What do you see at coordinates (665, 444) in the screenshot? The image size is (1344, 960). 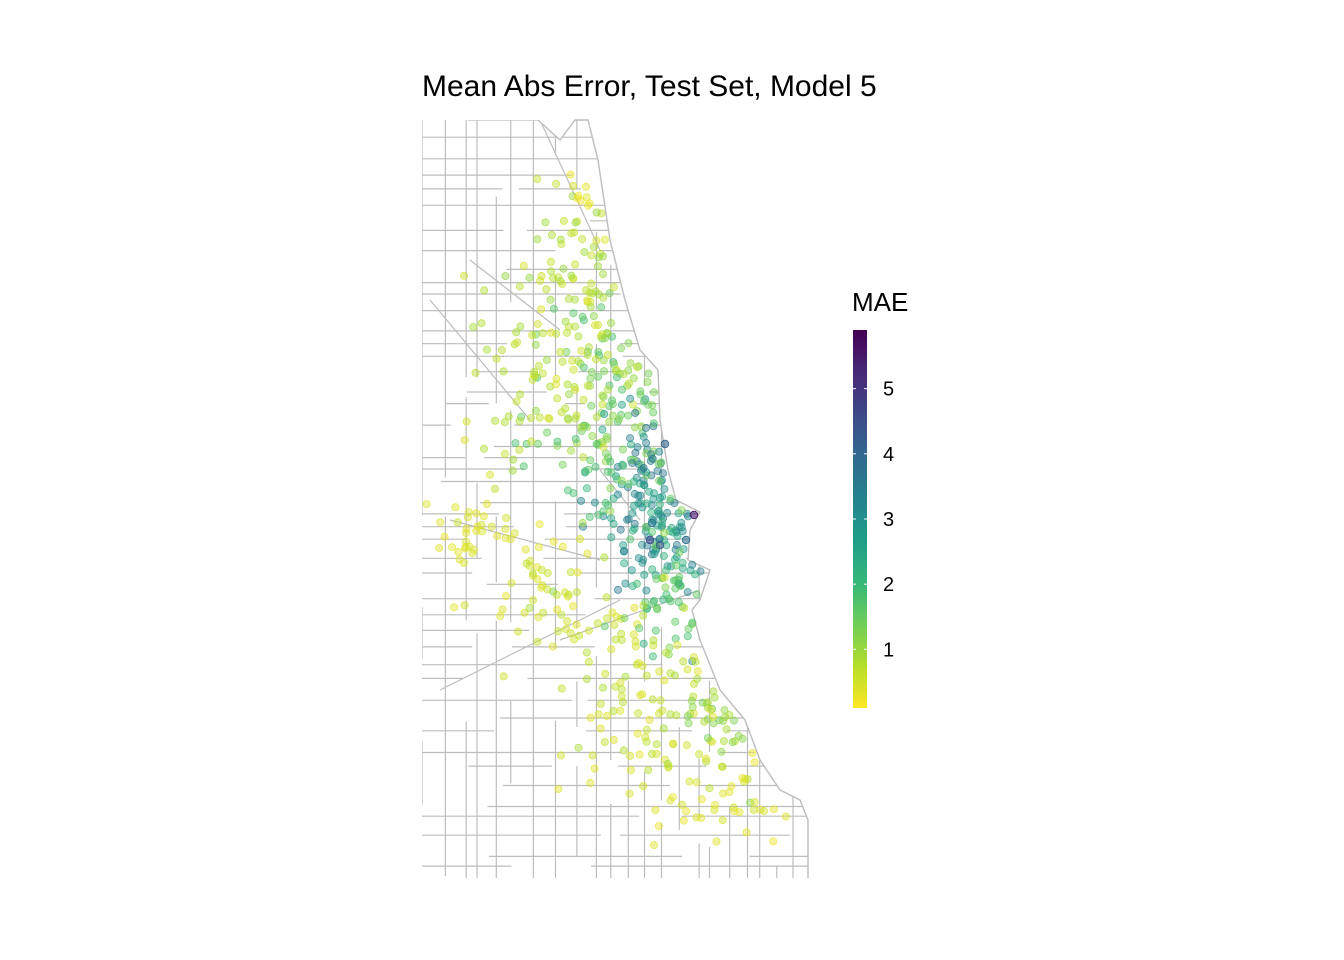 I see `mae-point-high` at bounding box center [665, 444].